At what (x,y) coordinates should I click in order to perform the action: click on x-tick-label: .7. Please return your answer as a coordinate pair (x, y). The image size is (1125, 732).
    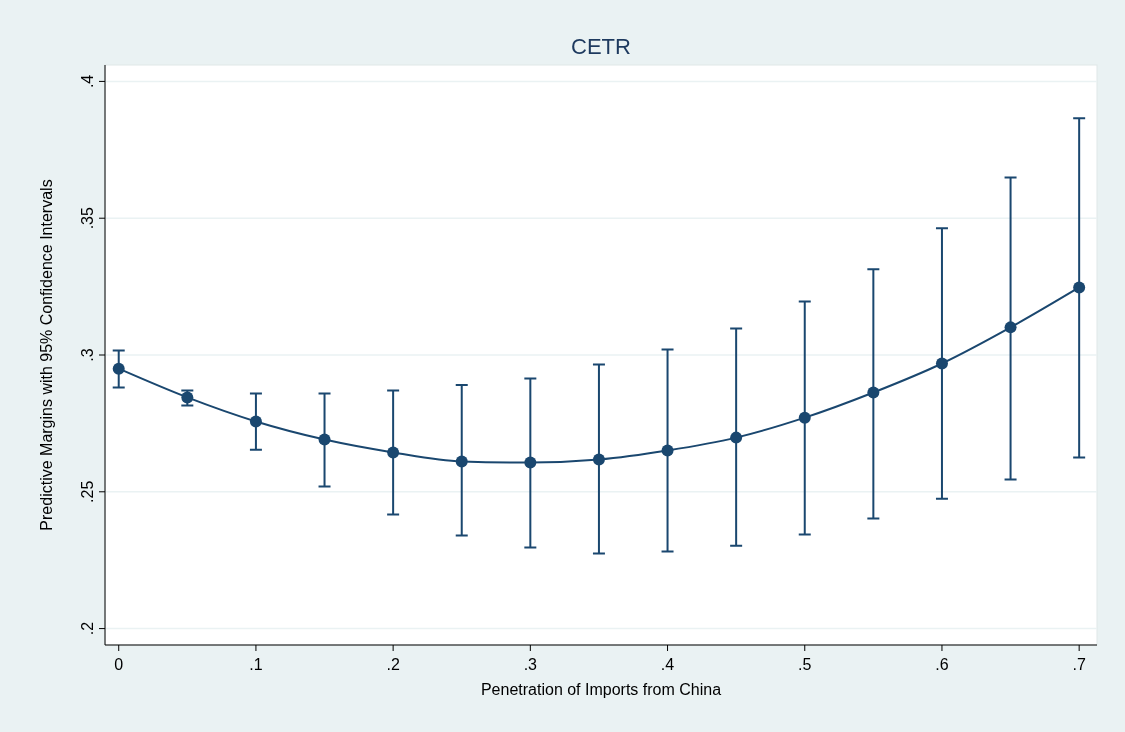
    Looking at the image, I should click on (1079, 664).